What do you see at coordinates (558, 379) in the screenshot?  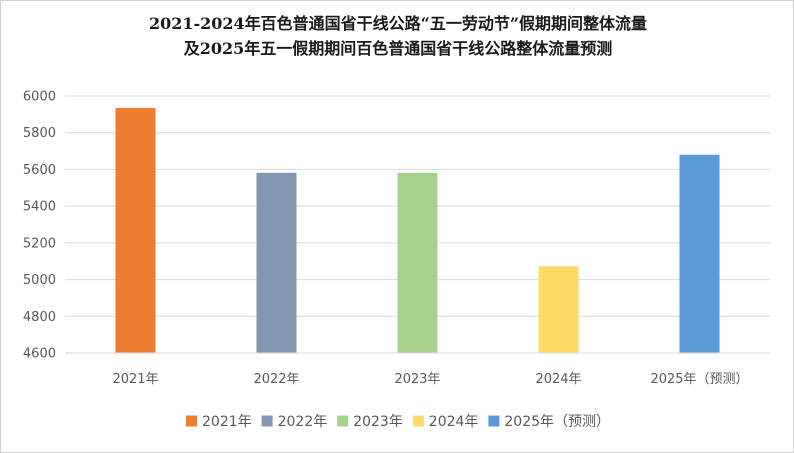 I see `x-tick-label-4: 2024年` at bounding box center [558, 379].